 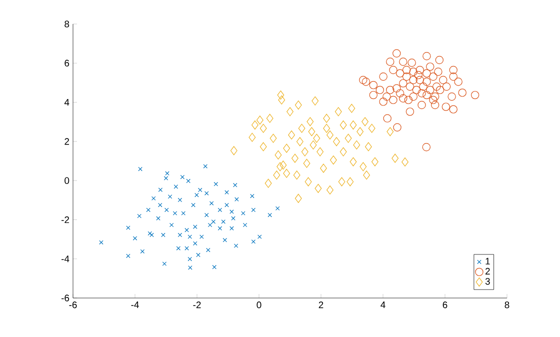 I want to click on legend-label: 2, so click(x=487, y=271).